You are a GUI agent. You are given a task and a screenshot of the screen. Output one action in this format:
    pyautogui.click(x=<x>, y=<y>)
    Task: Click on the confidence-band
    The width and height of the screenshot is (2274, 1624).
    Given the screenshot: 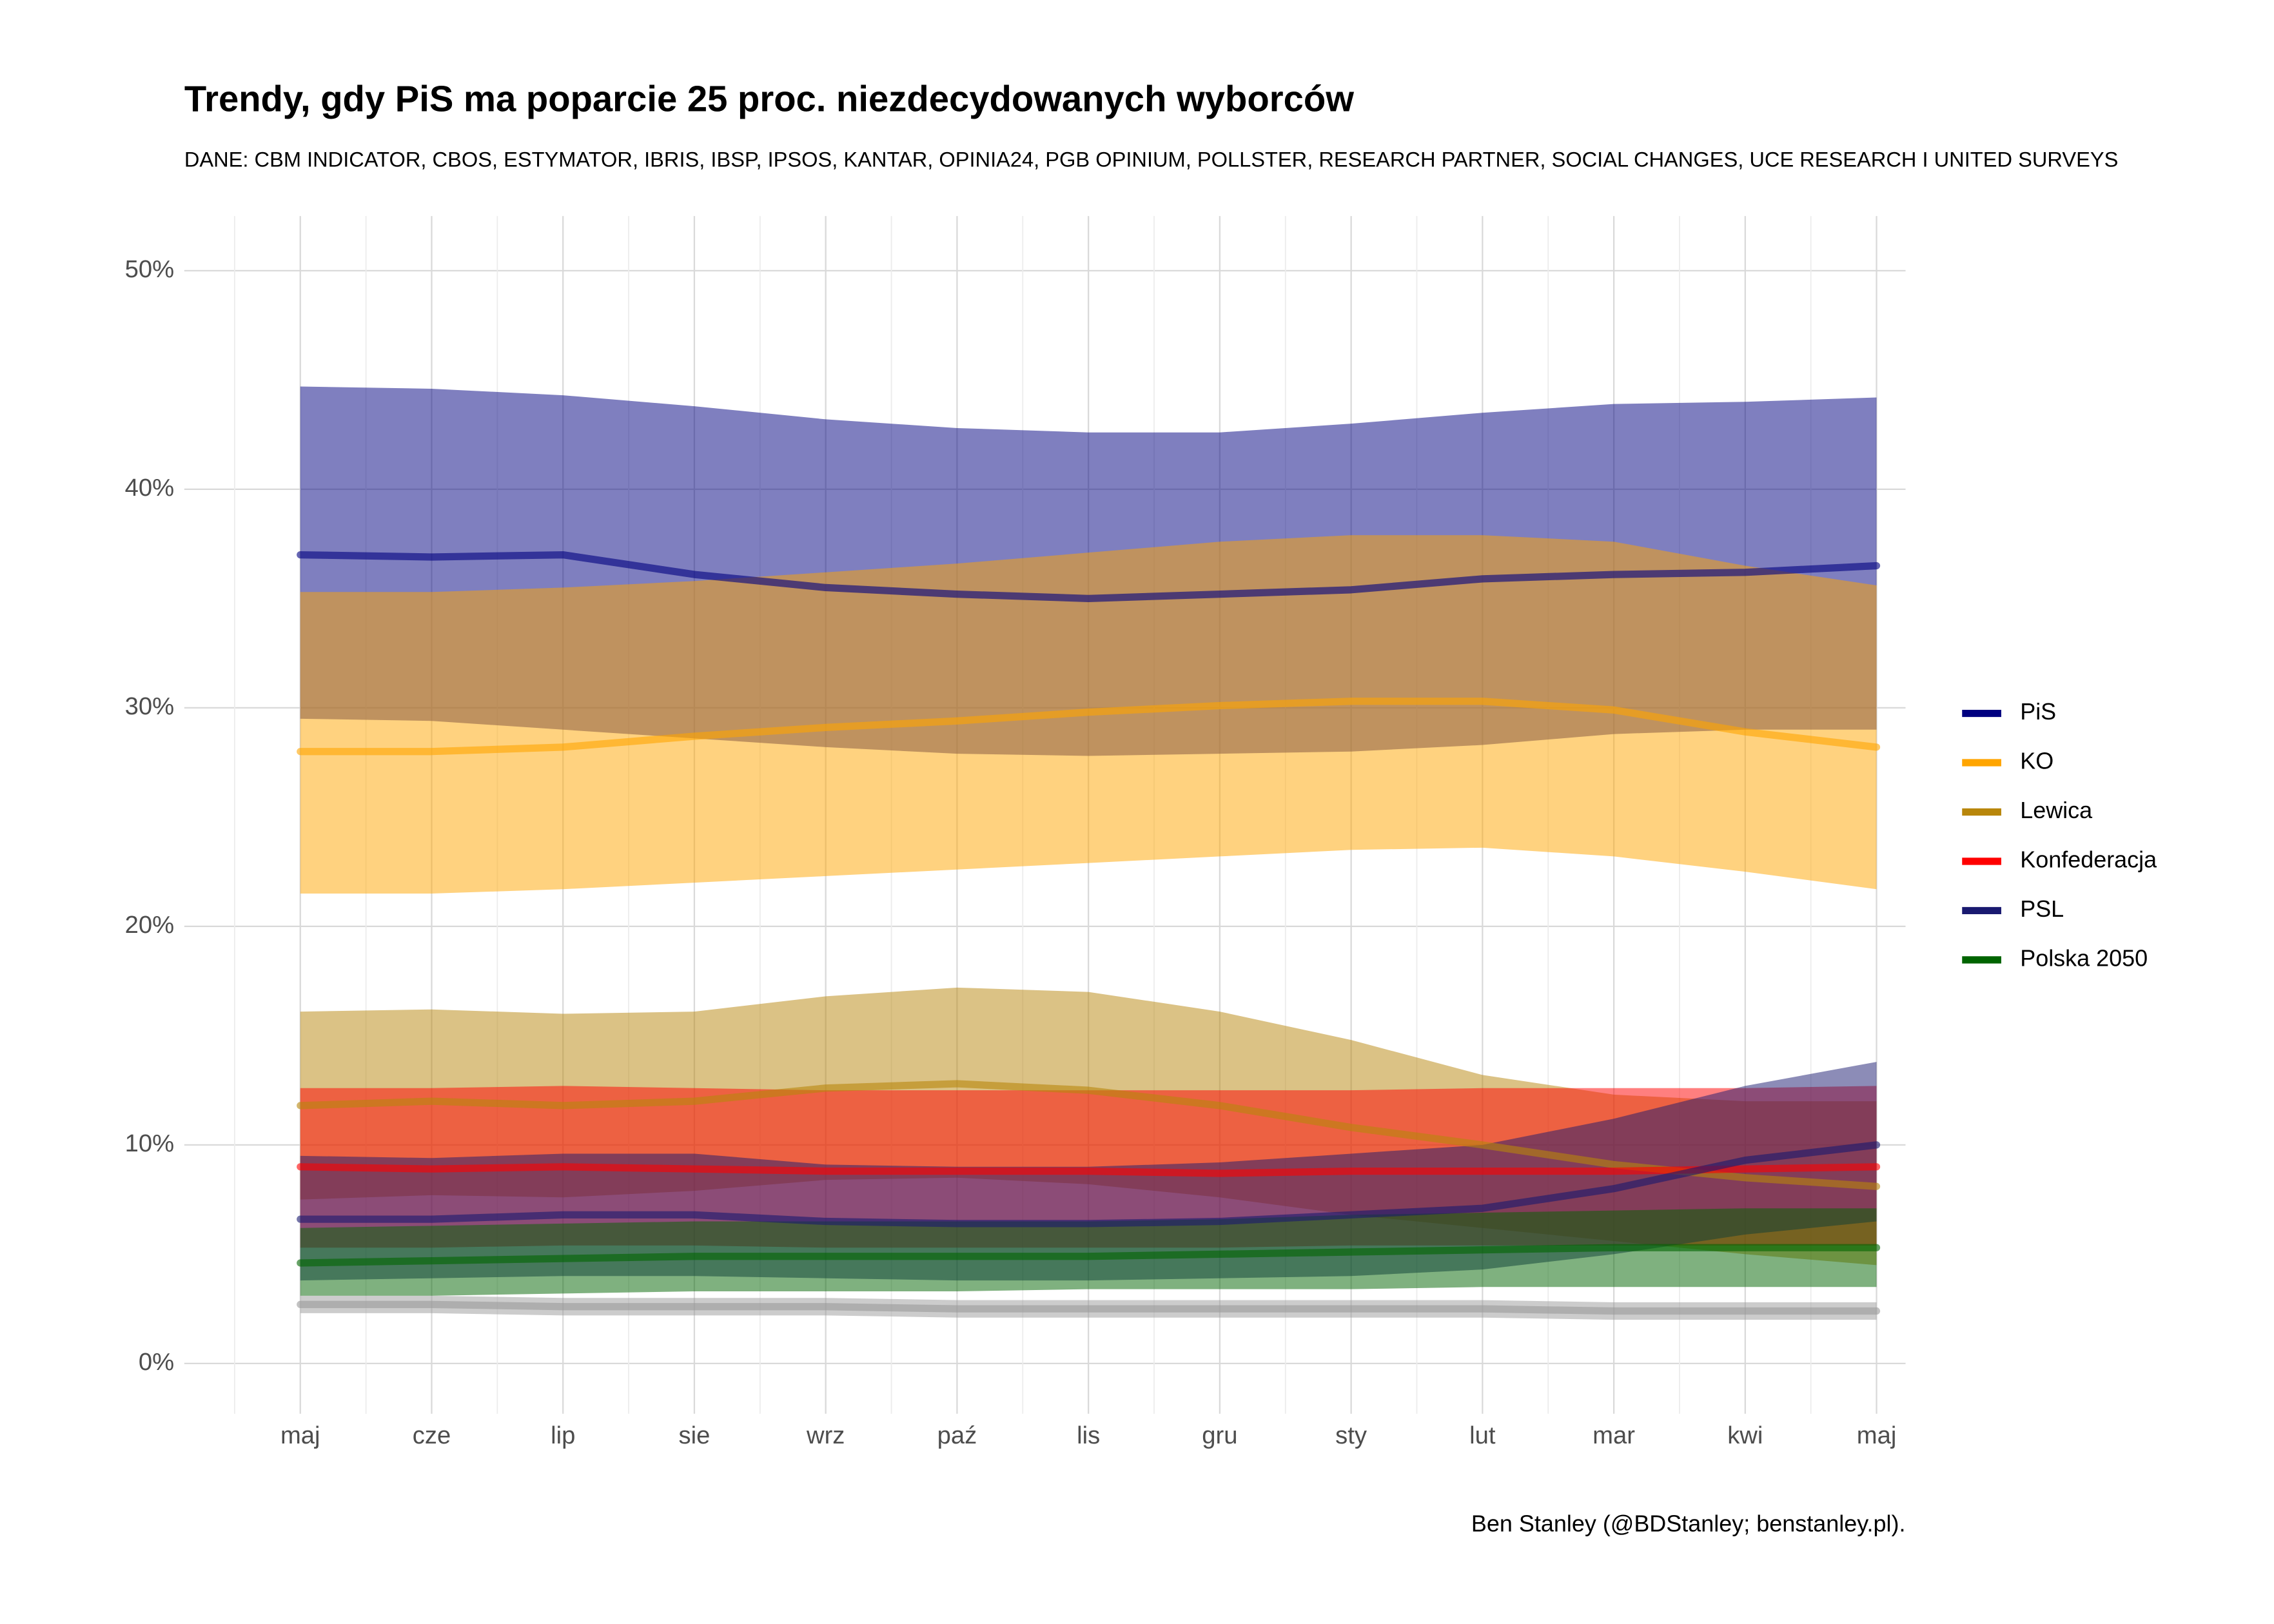 What is the action you would take?
    pyautogui.click(x=1088, y=1252)
    